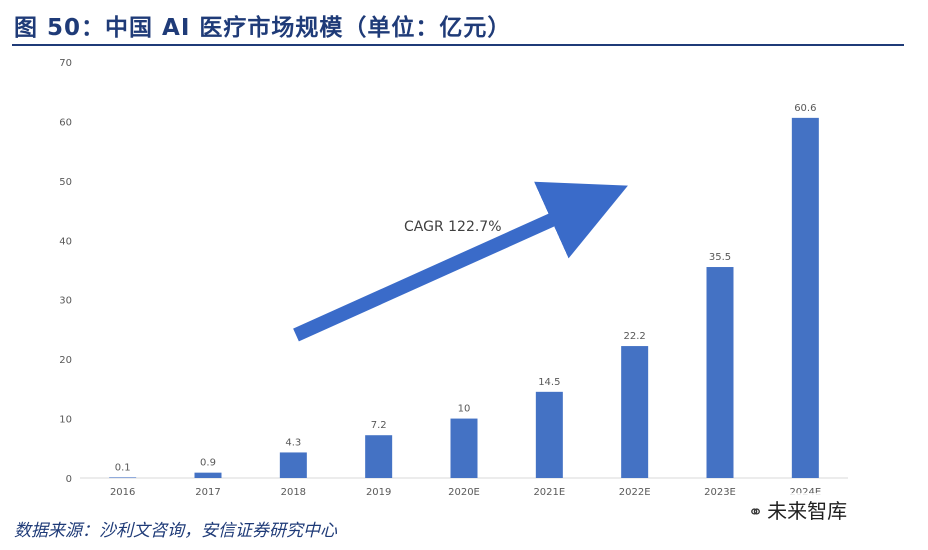 This screenshot has width=928, height=550. I want to click on y-tick-label: 60, so click(65, 122).